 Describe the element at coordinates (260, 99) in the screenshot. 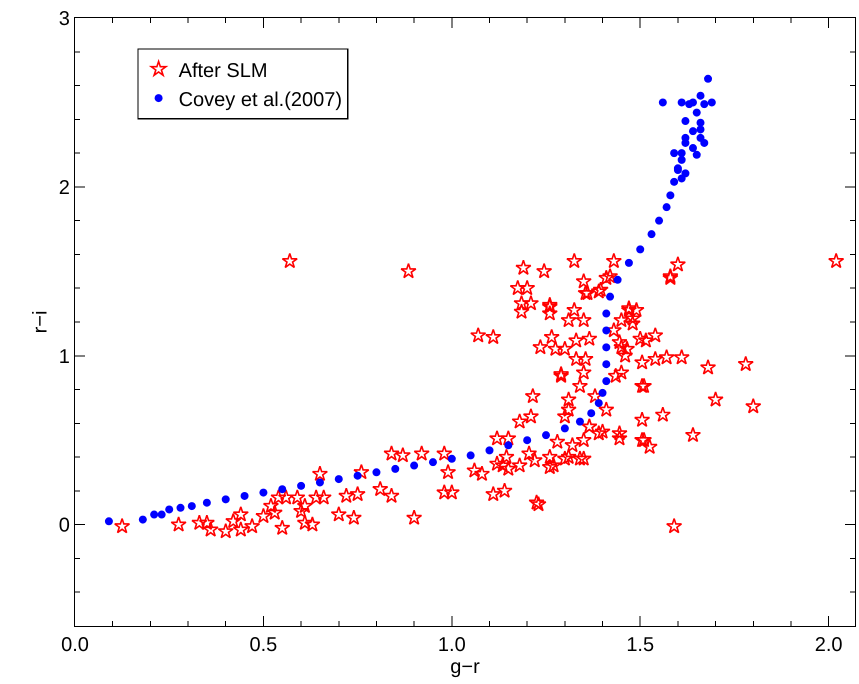

I see `legend-label: Covey et al.(2007)` at that location.